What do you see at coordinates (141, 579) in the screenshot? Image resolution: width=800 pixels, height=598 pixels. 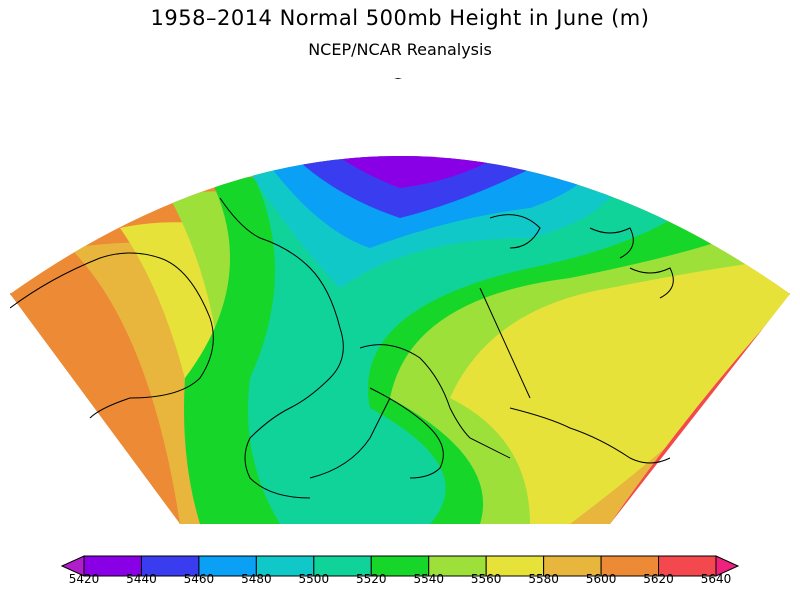 I see `colorbar-tick-label: 5440` at bounding box center [141, 579].